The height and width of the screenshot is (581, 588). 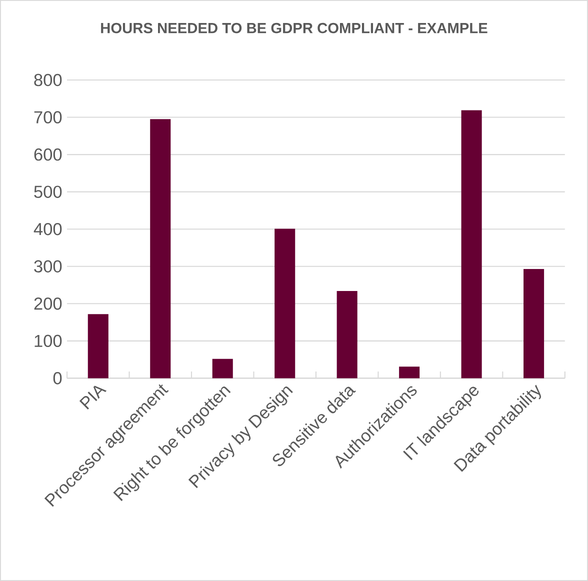 I want to click on y-tick-label: 600, so click(x=48, y=154).